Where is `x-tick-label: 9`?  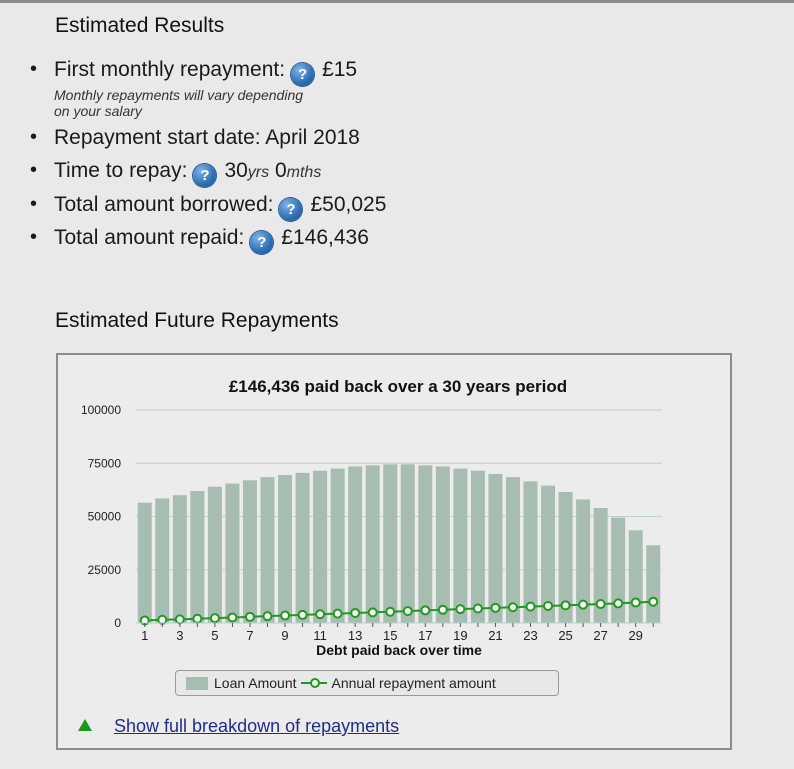
x-tick-label: 9 is located at coordinates (284, 635).